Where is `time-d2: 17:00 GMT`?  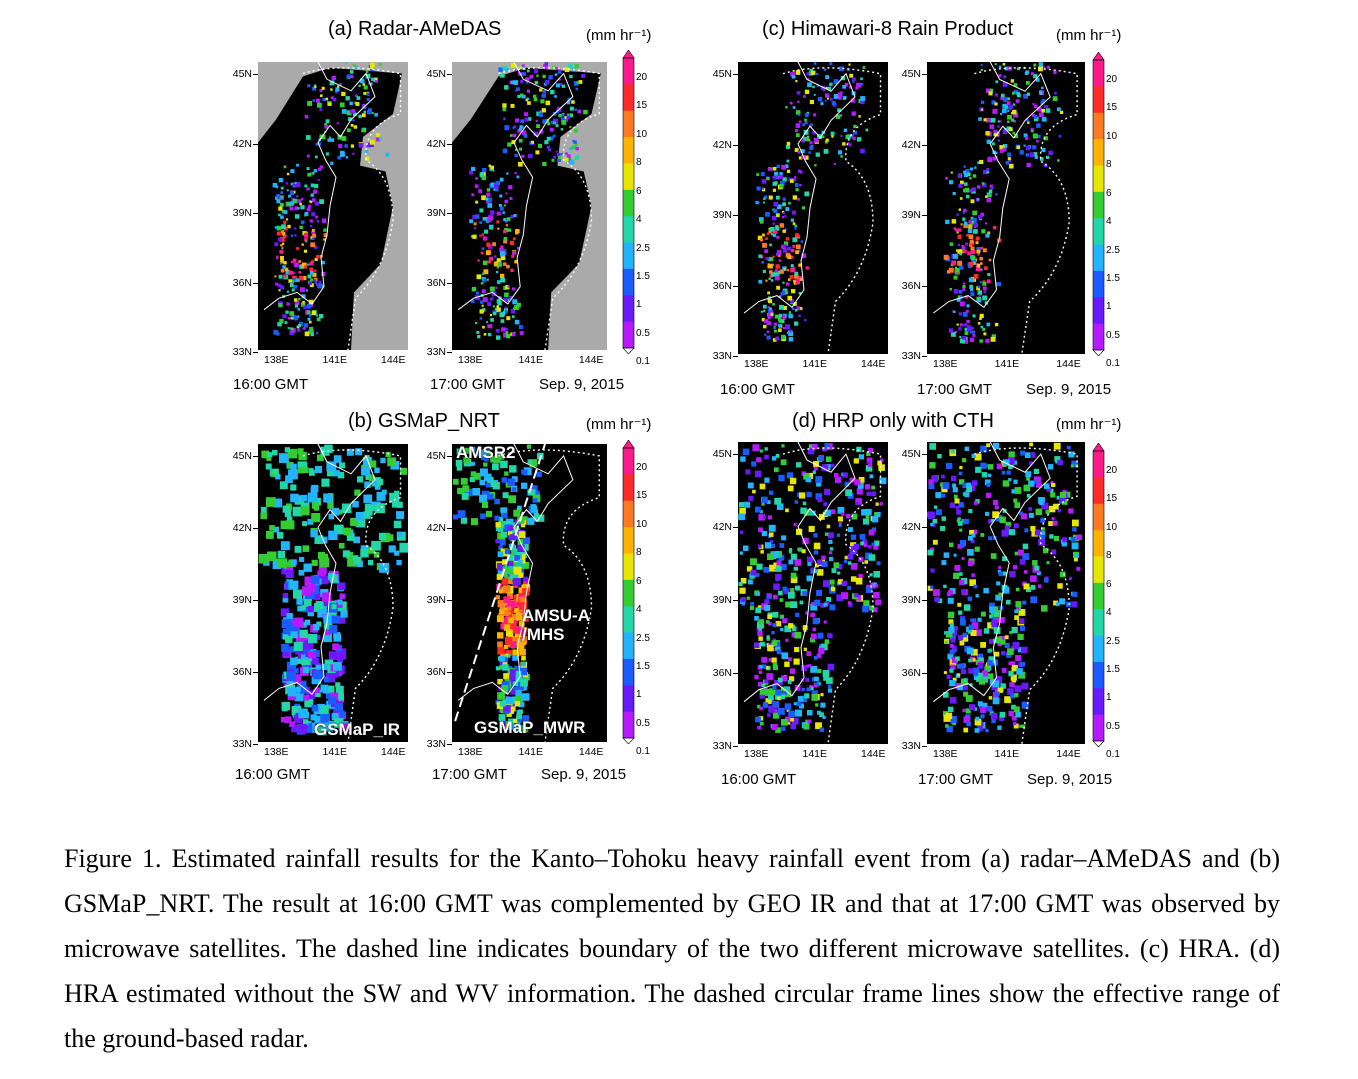 time-d2: 17:00 GMT is located at coordinates (956, 779).